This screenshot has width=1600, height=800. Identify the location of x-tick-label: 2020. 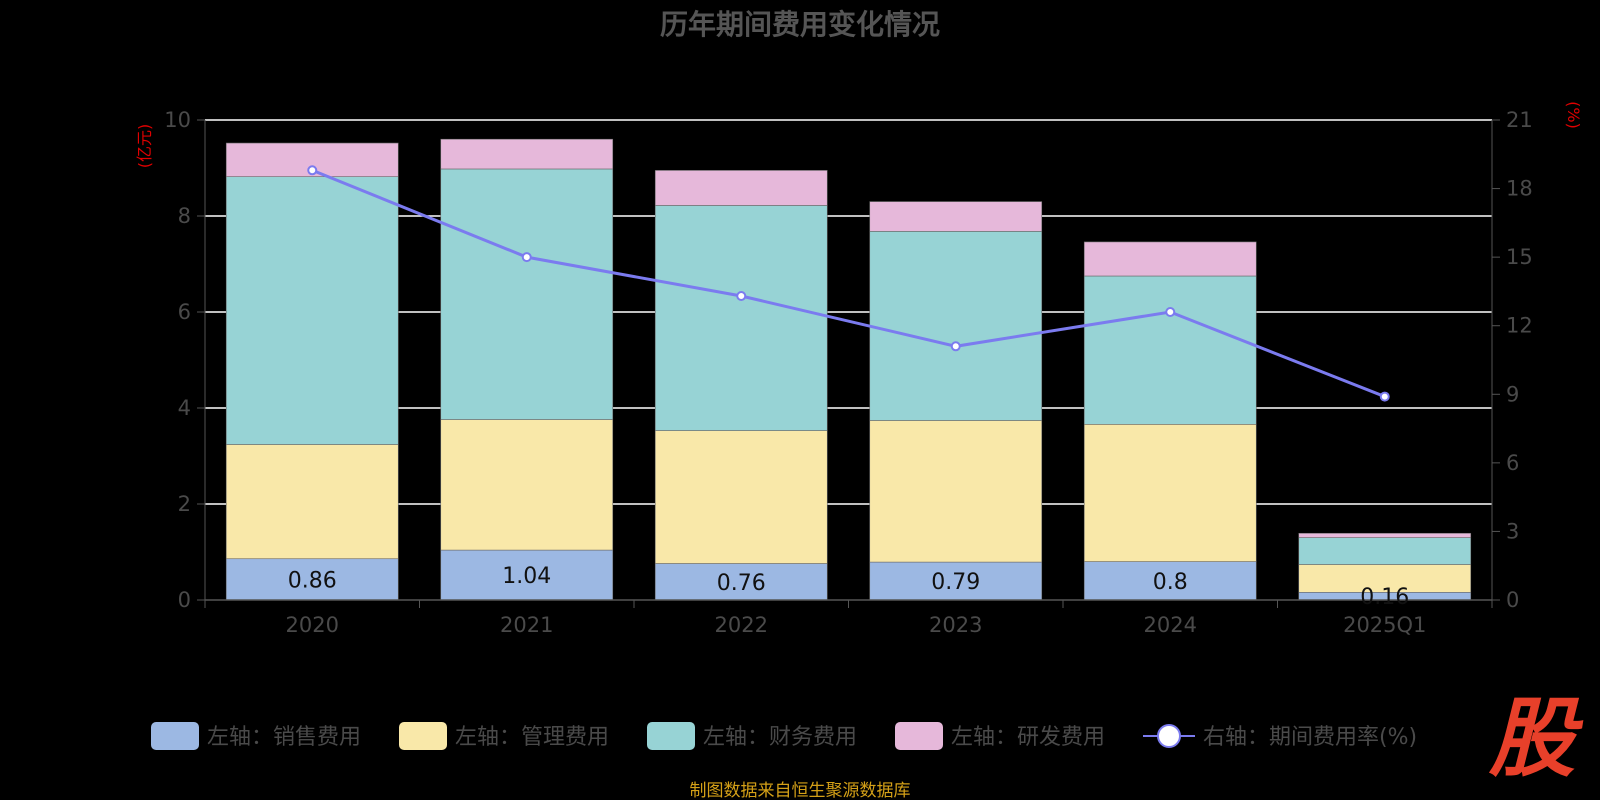
(312, 625).